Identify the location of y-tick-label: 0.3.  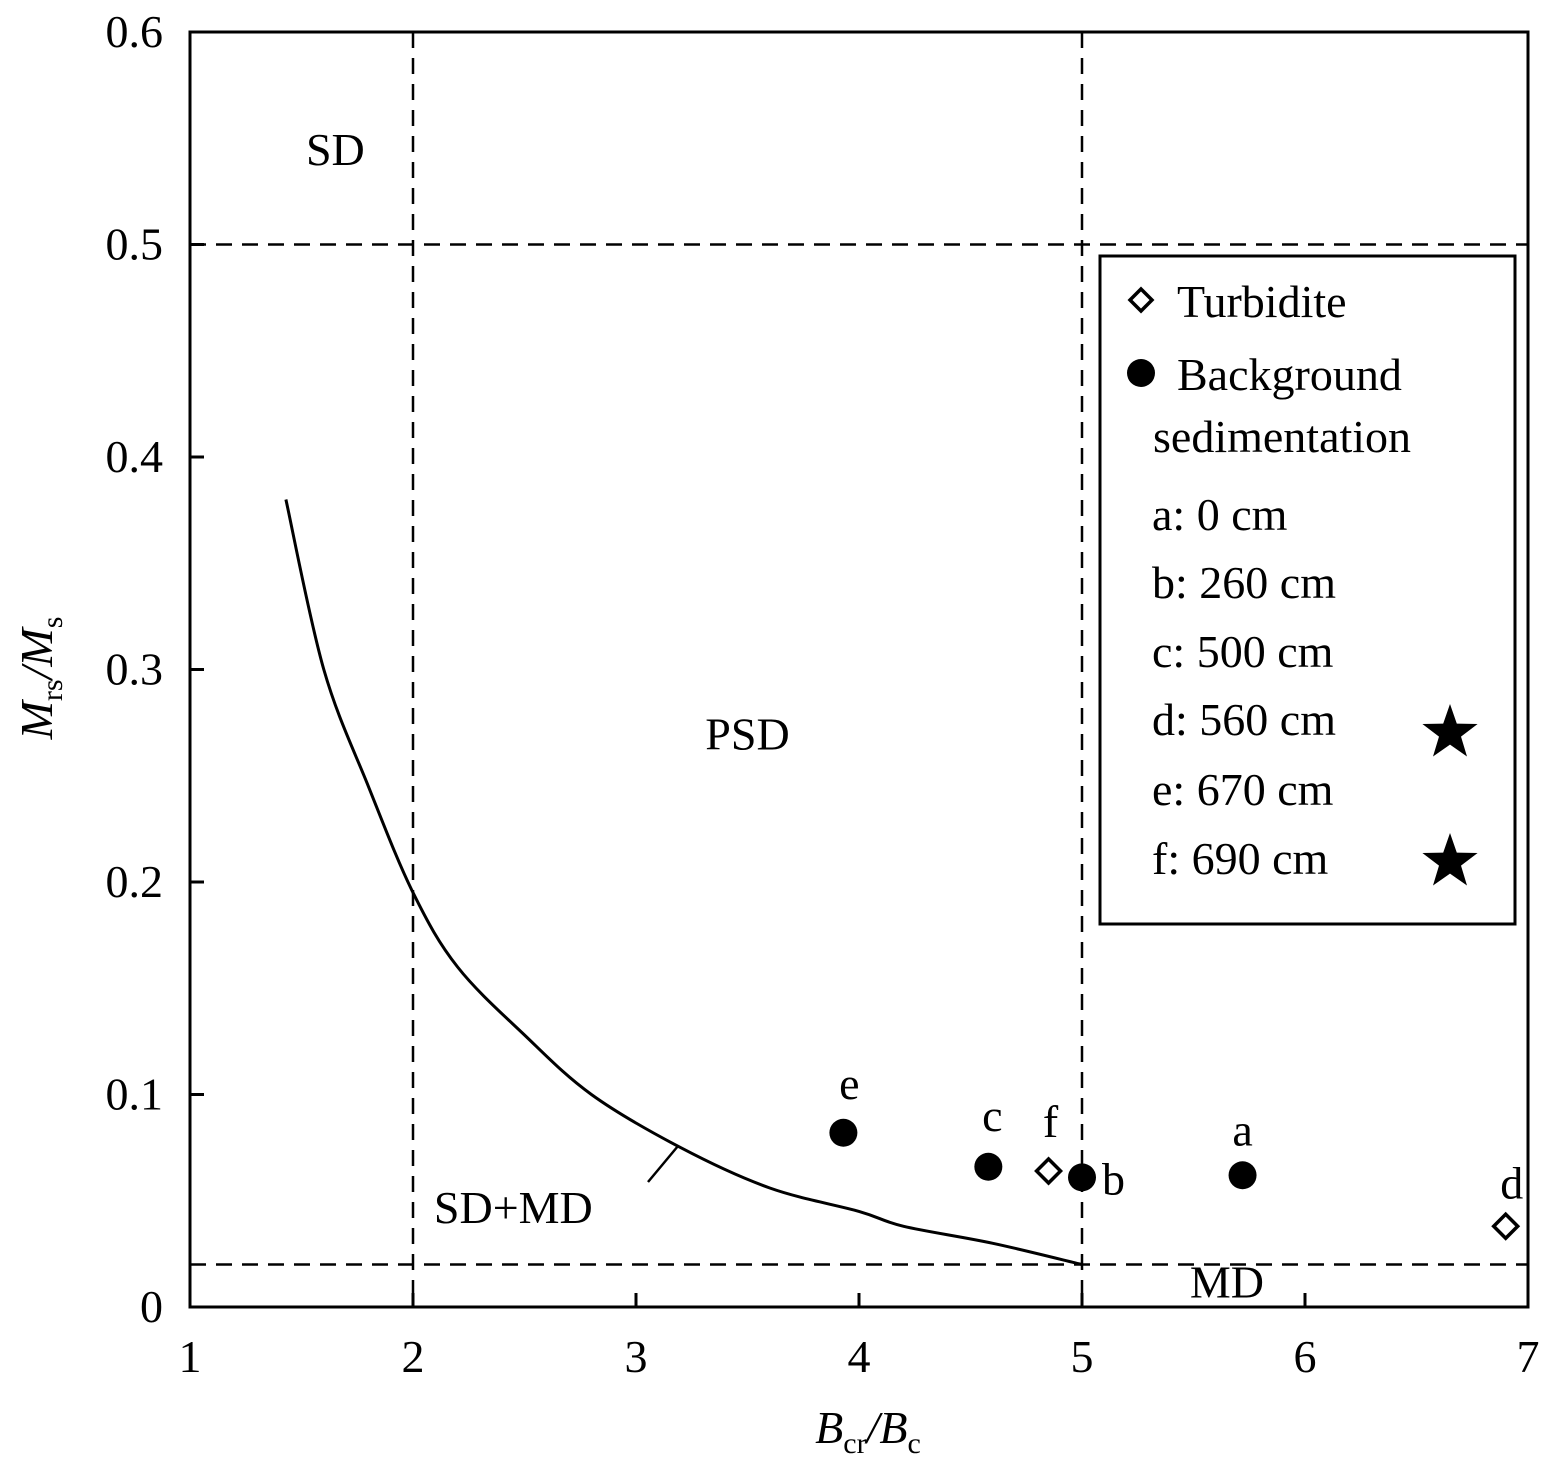
(135, 669).